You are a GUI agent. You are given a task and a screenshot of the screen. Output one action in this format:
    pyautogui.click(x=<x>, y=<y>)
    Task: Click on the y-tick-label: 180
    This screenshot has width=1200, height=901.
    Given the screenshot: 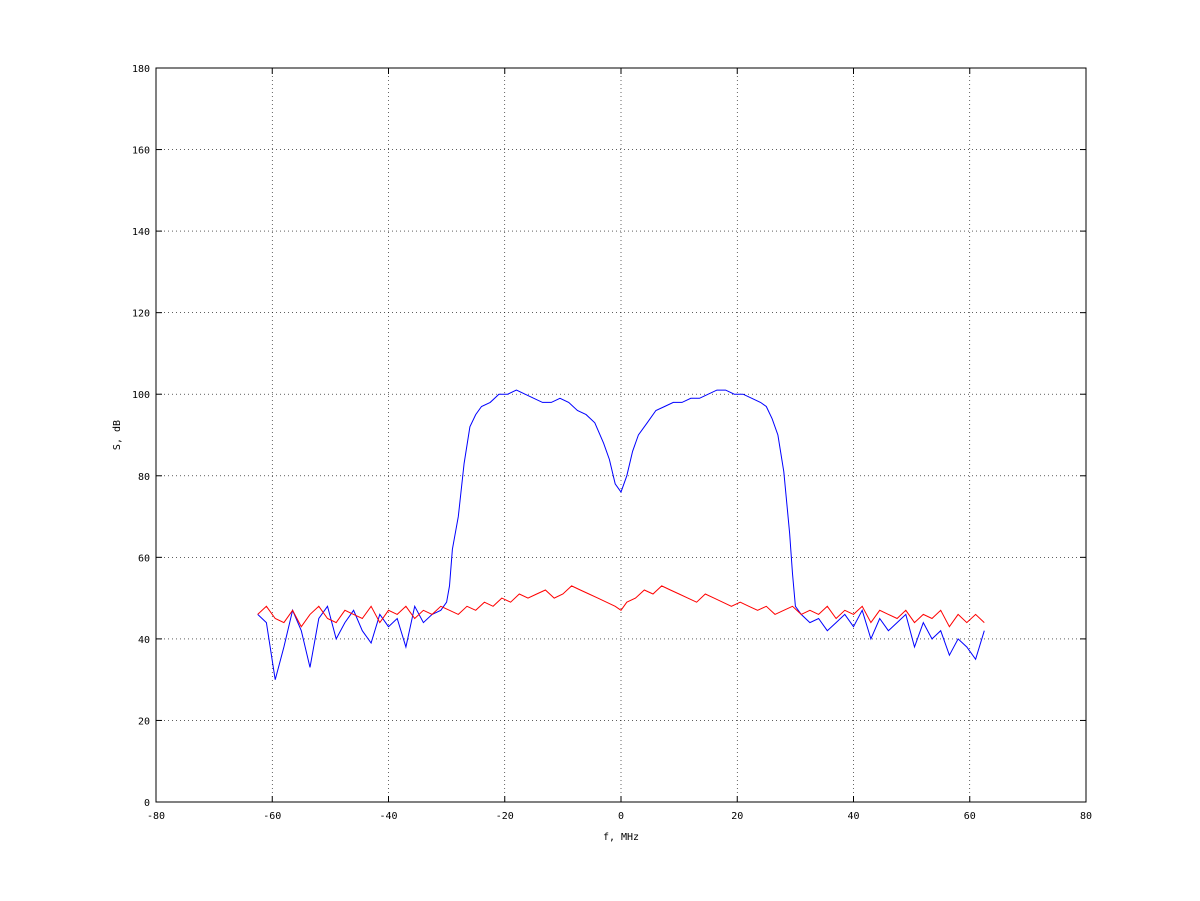 What is the action you would take?
    pyautogui.click(x=141, y=69)
    